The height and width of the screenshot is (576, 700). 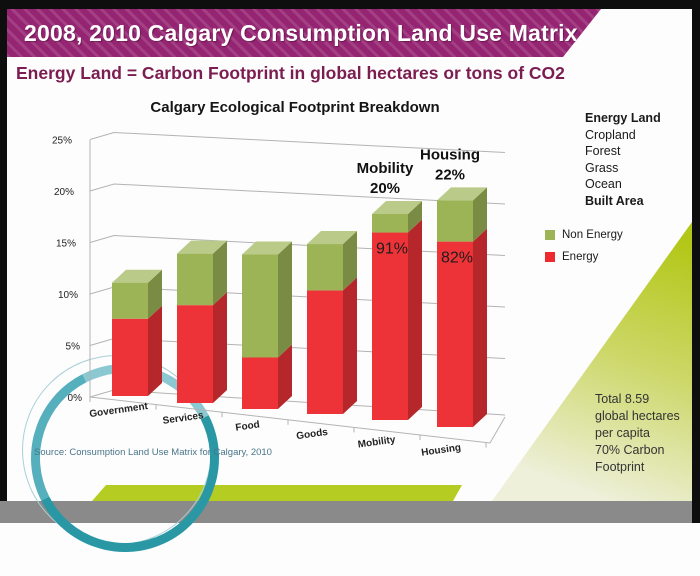 I want to click on land-type-ocean: Ocean, so click(x=603, y=184).